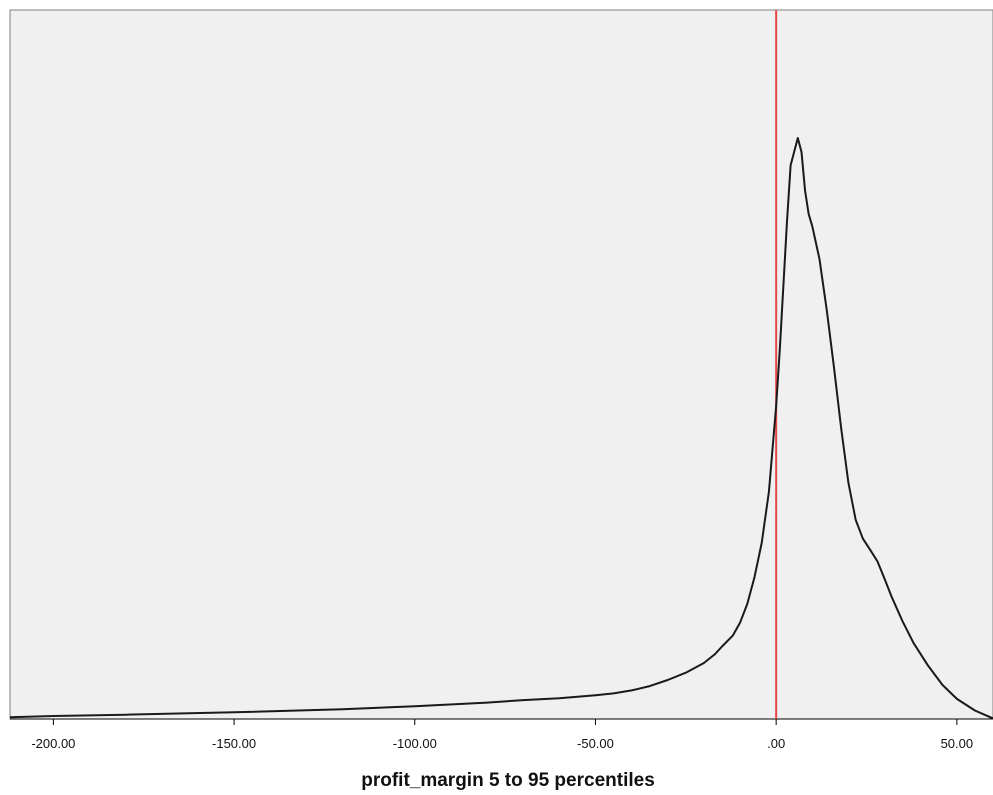  Describe the element at coordinates (776, 743) in the screenshot. I see `x-tick-label: .00` at that location.